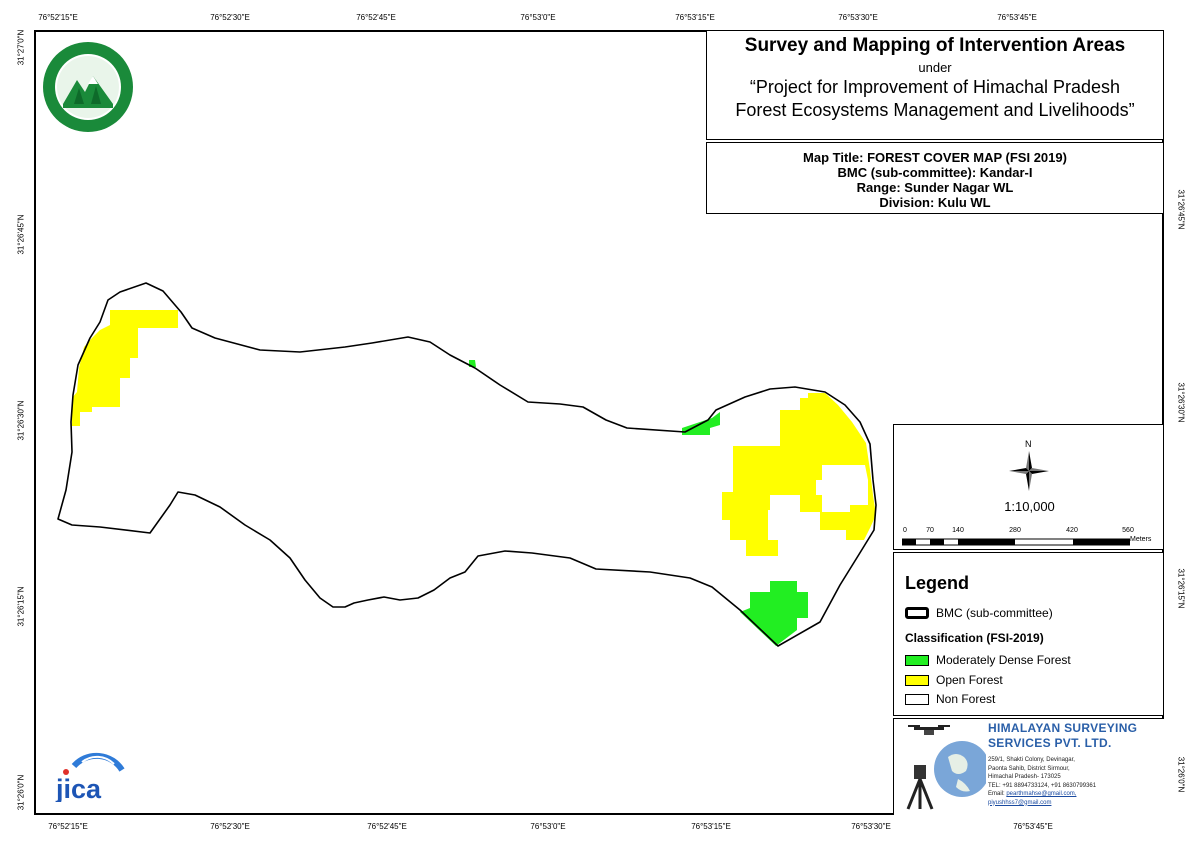 The image size is (1200, 848). Describe the element at coordinates (1003, 660) in the screenshot. I see `legend-label: Moderately Dense Forest` at that location.